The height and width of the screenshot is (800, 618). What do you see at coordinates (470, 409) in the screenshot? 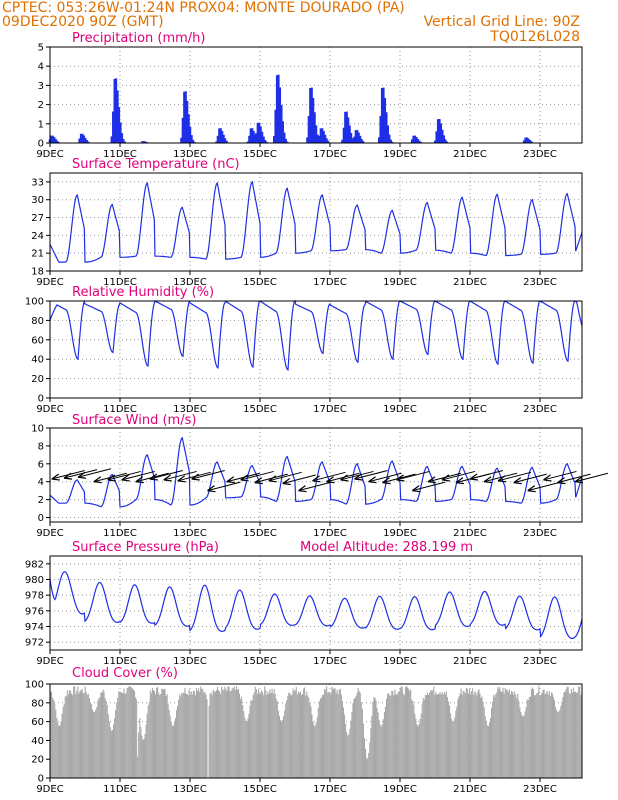
I see `humidity-xtick-label: 21DEC` at bounding box center [470, 409].